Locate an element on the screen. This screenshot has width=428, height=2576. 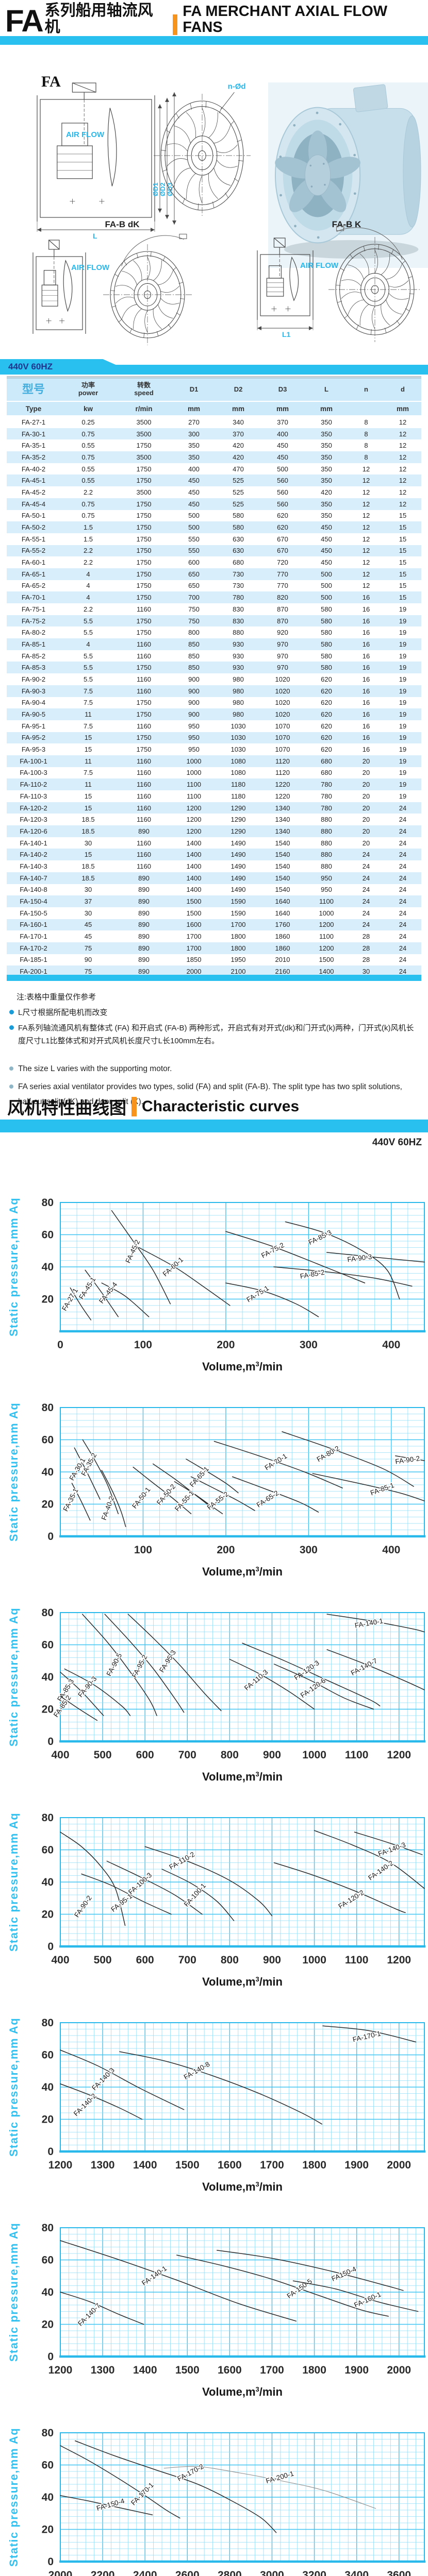
table-cell: 7.5 is located at coordinates (88, 691).